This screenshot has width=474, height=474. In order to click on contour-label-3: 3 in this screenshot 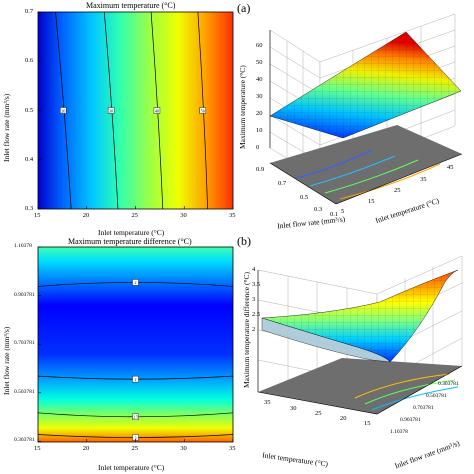, I will do `click(136, 437)`.